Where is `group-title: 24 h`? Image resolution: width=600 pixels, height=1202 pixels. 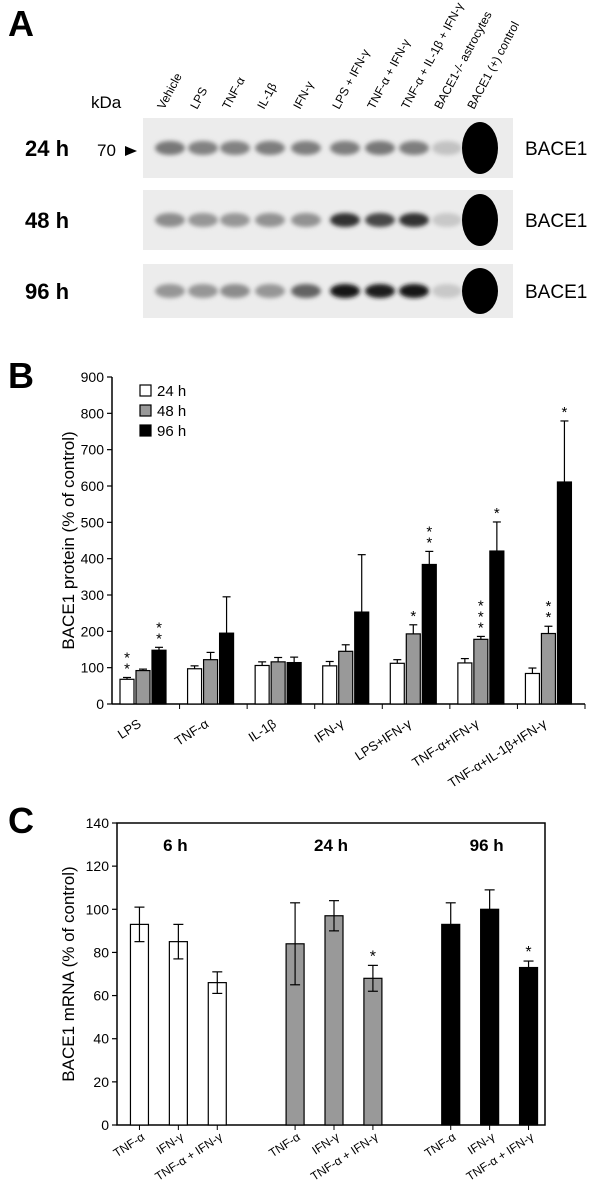 group-title: 24 h is located at coordinates (331, 845).